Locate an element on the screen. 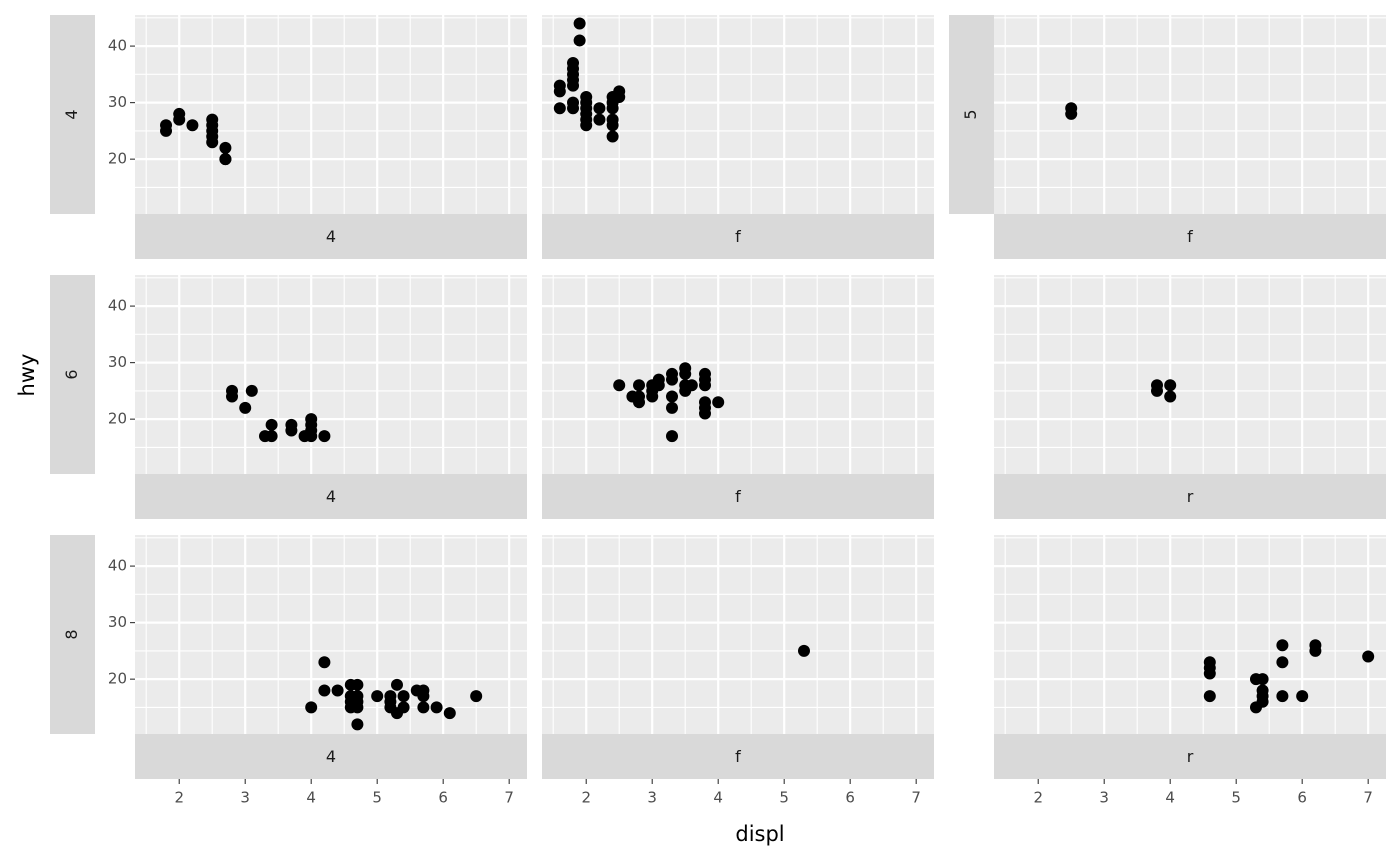 The width and height of the screenshot is (1400, 866). x-tick-label: 7 is located at coordinates (509, 798).